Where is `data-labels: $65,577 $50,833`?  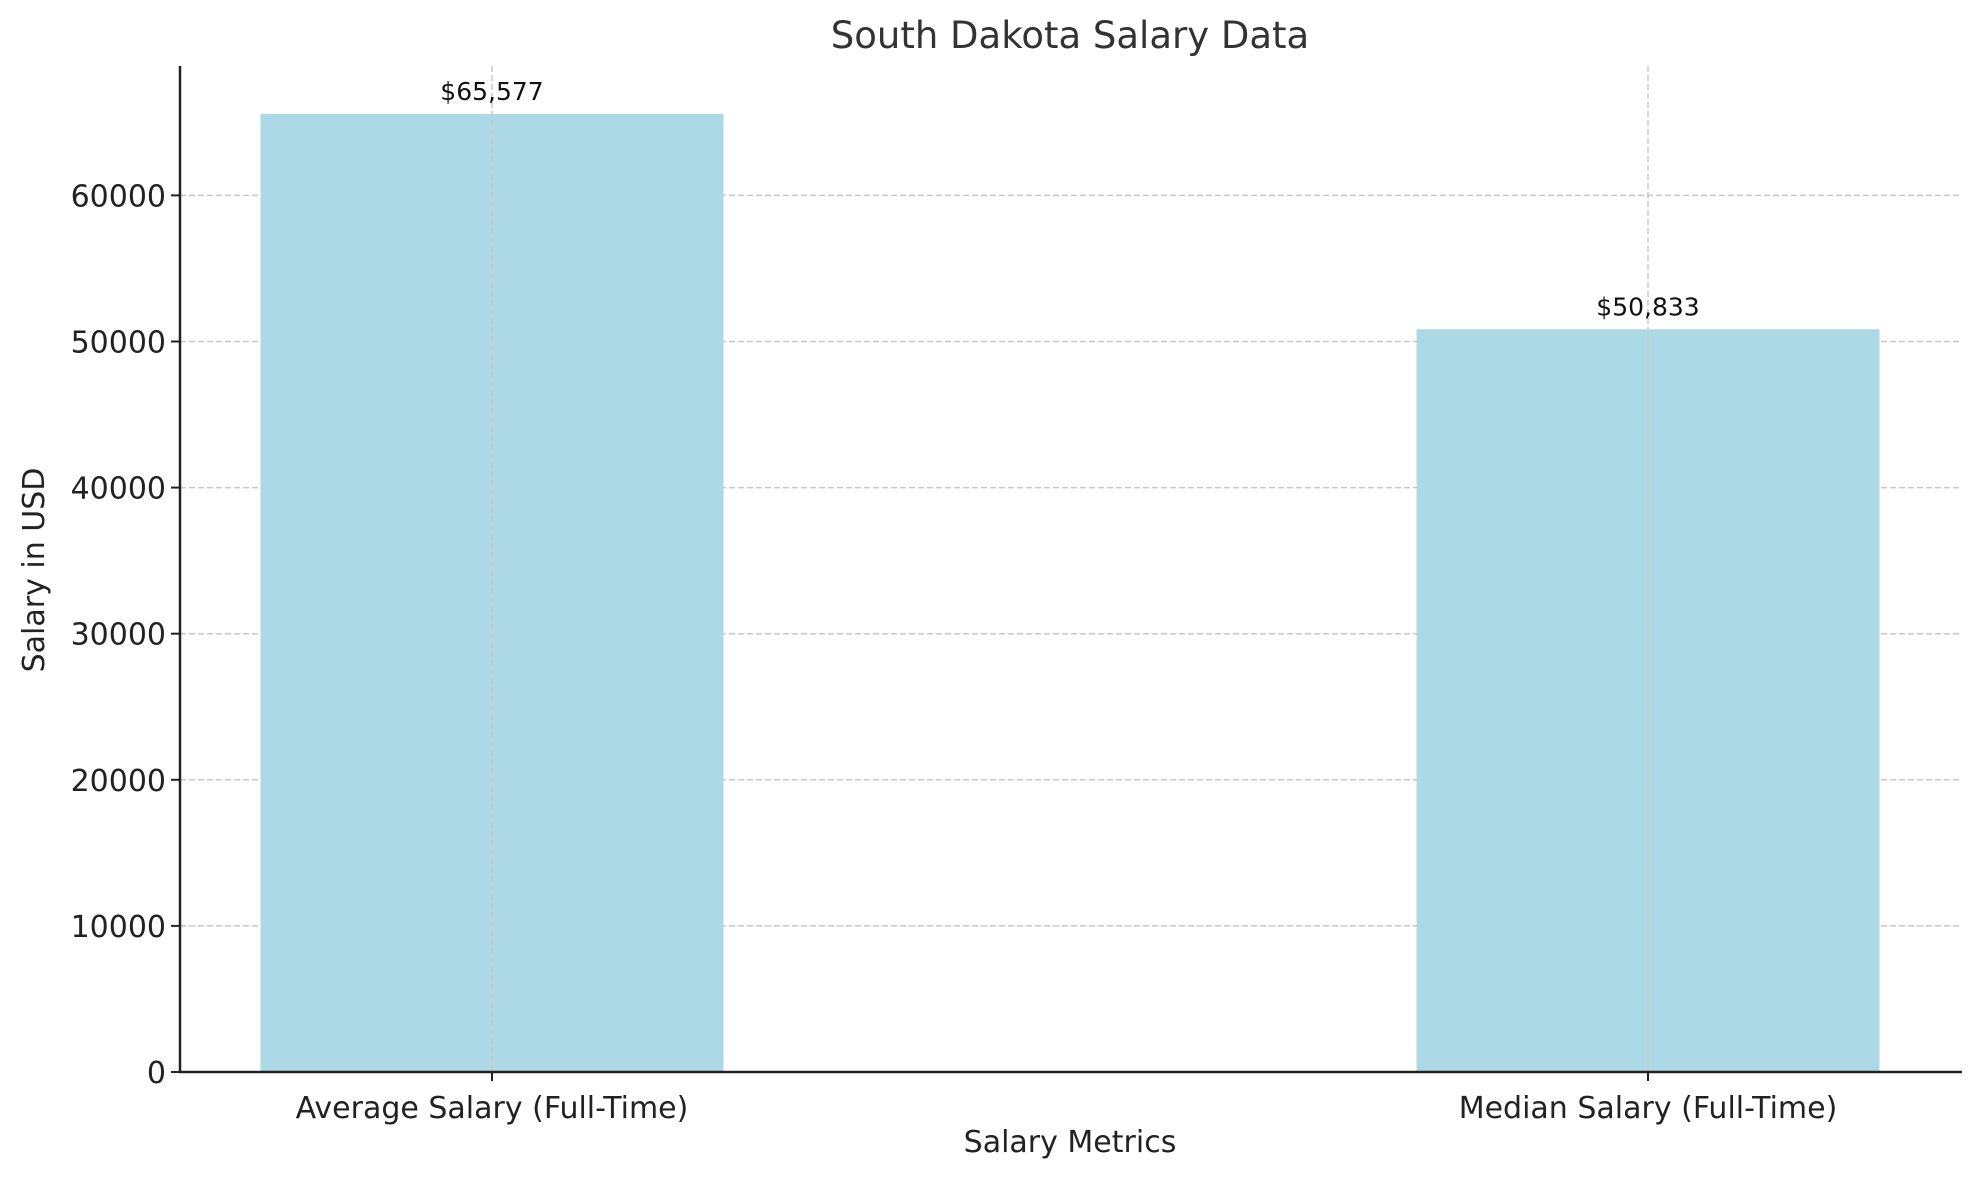 data-labels: $65,577 $50,833 is located at coordinates (1069, 199).